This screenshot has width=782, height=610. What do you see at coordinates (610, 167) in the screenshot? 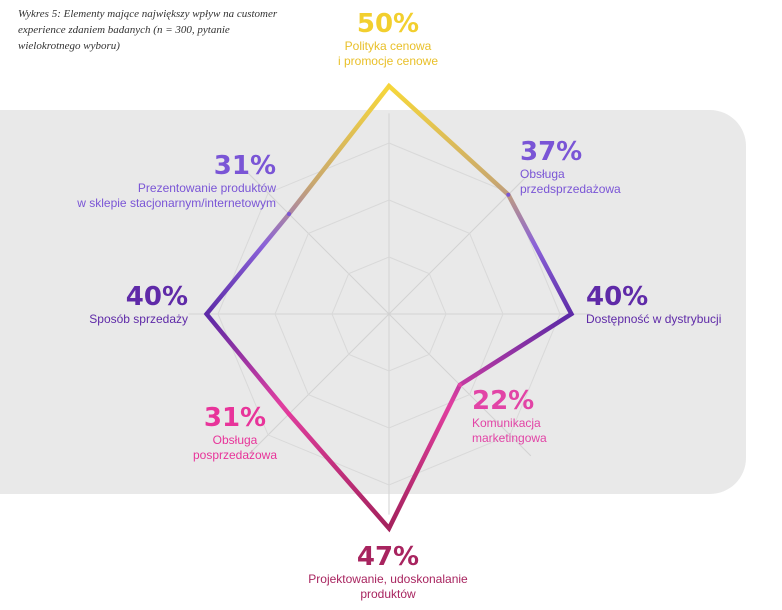
I see `label-obsluga-przedsprzedazowa: 37% Obsługa przedsprzedażowa` at bounding box center [610, 167].